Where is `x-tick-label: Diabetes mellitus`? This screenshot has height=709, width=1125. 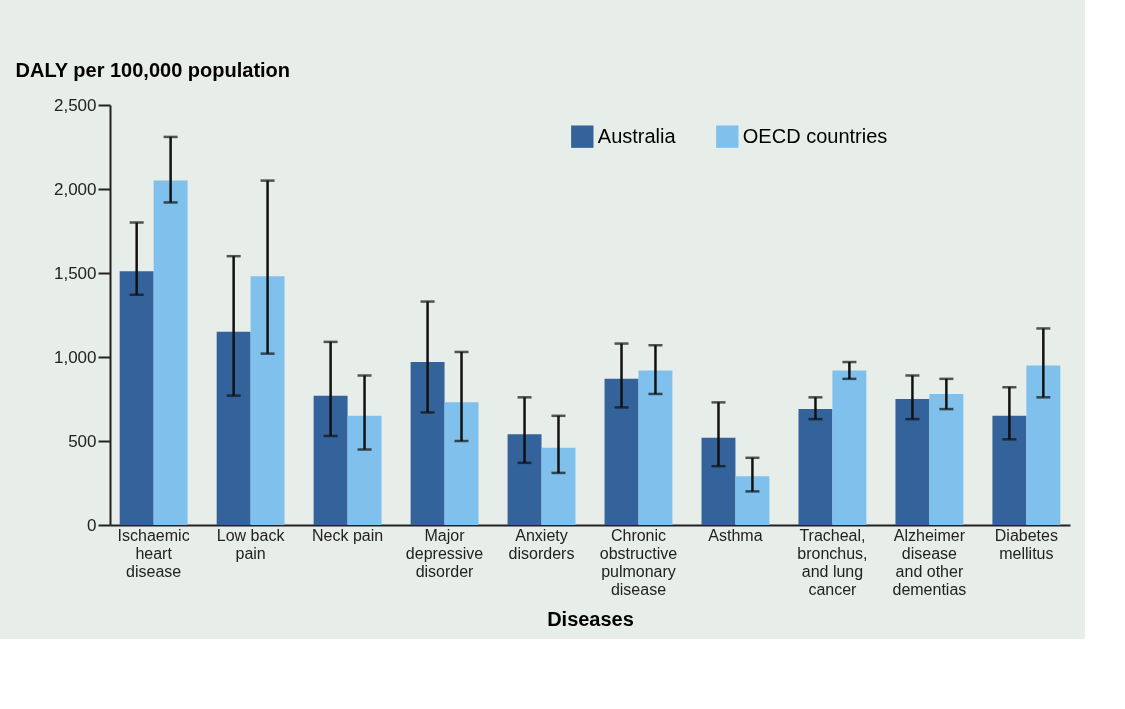 x-tick-label: Diabetes mellitus is located at coordinates (1026, 544).